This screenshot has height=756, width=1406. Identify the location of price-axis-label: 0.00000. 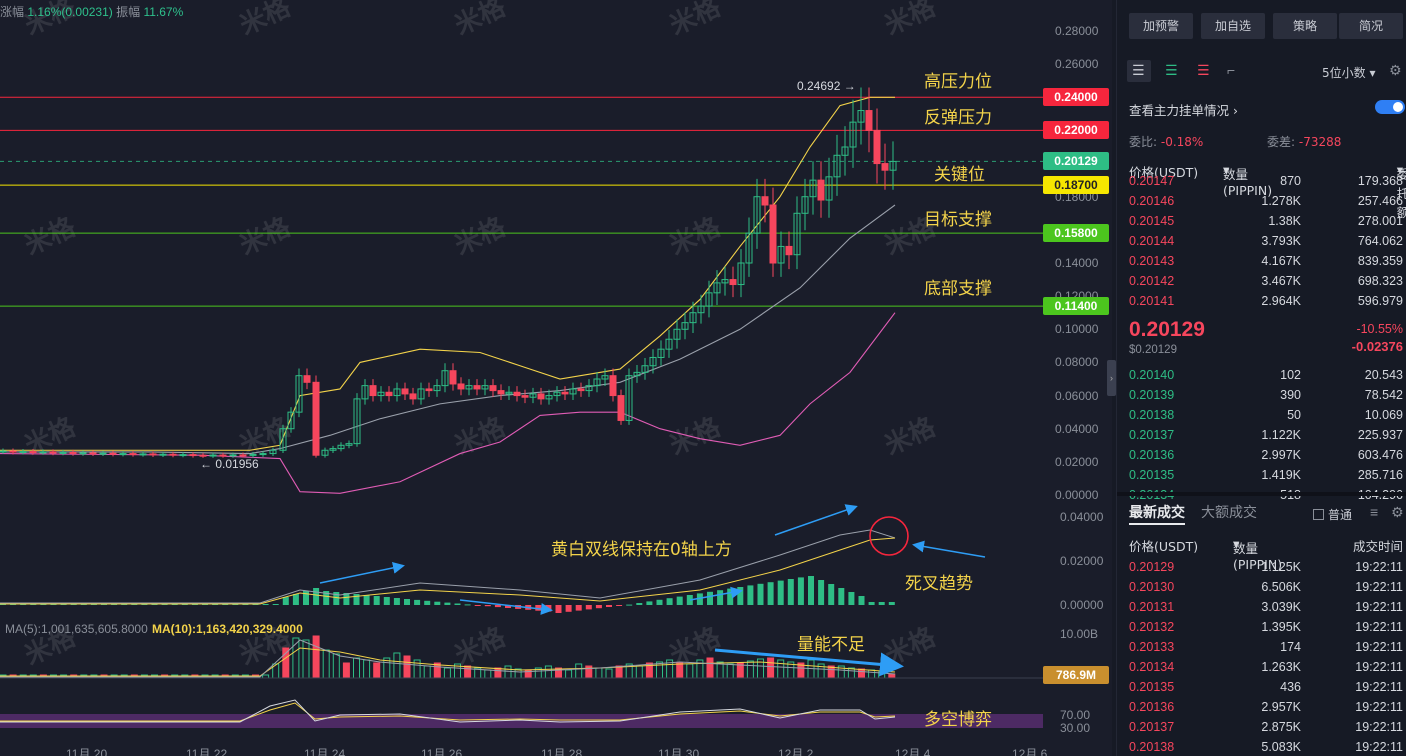
(1077, 495).